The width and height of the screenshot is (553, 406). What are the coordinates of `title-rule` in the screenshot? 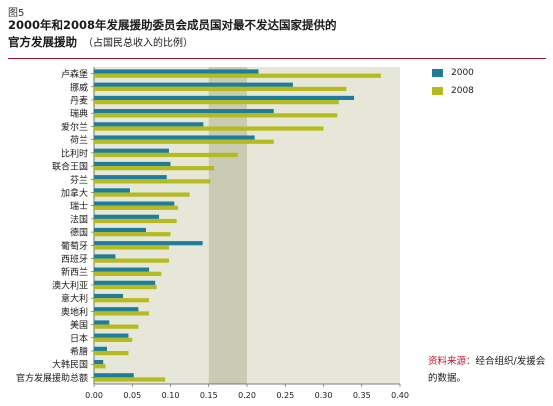 It's located at (277, 58).